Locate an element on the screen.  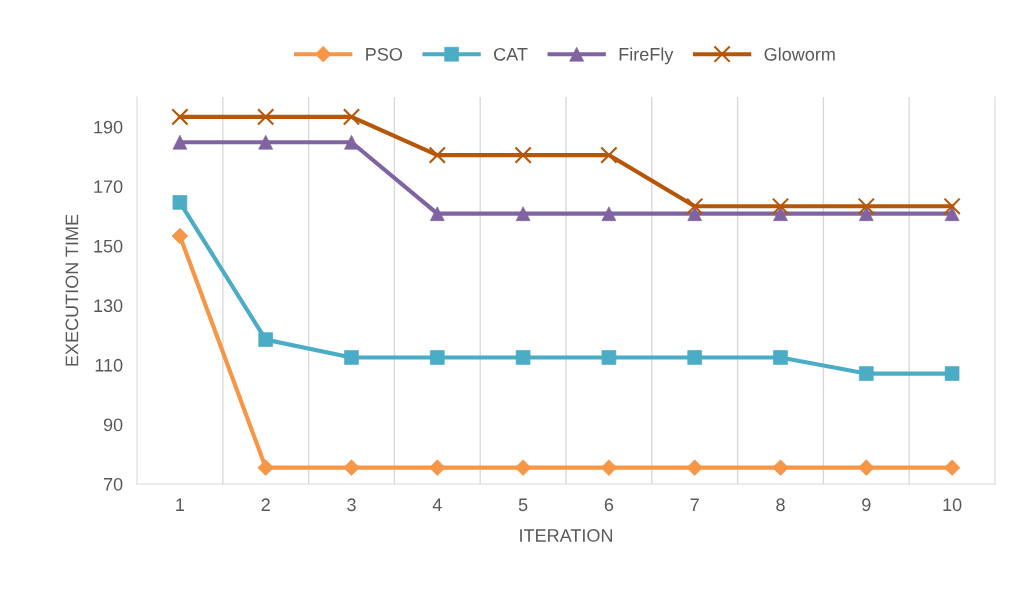
x-tick-label: 4 is located at coordinates (437, 504).